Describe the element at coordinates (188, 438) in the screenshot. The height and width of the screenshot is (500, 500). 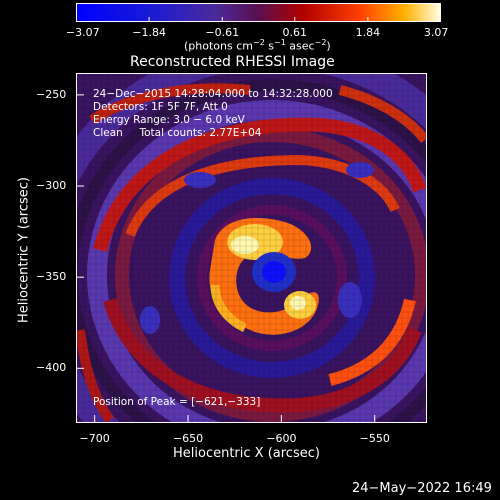
I see `x-tick-label: −650` at that location.